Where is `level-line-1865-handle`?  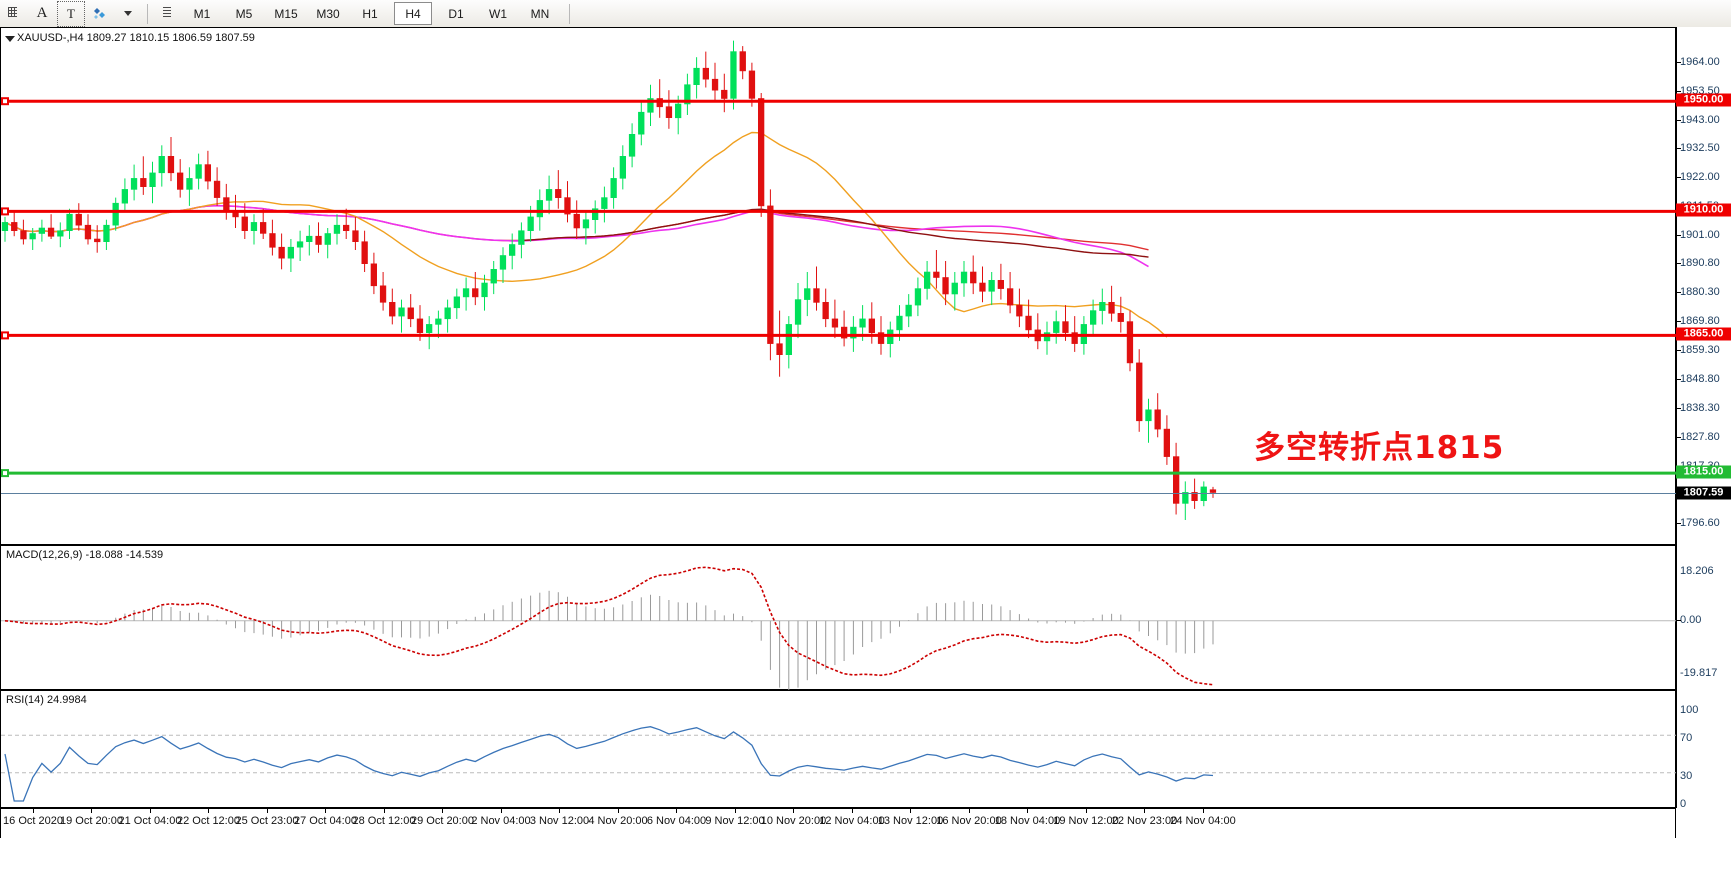
level-line-1865-handle is located at coordinates (5, 335).